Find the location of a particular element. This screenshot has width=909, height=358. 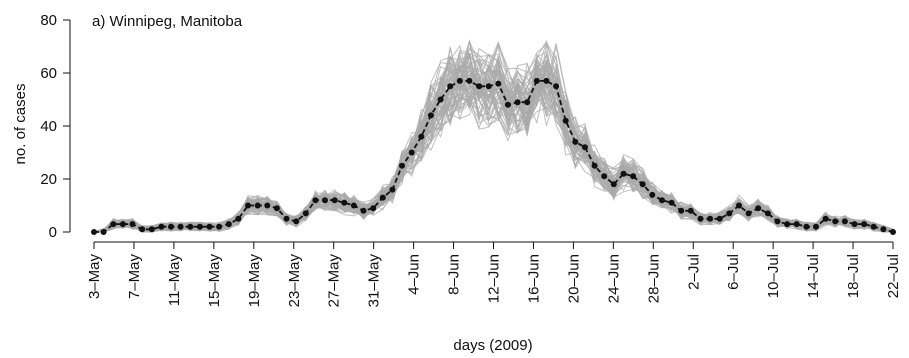

x-tick-label: 3–May is located at coordinates (94, 277).